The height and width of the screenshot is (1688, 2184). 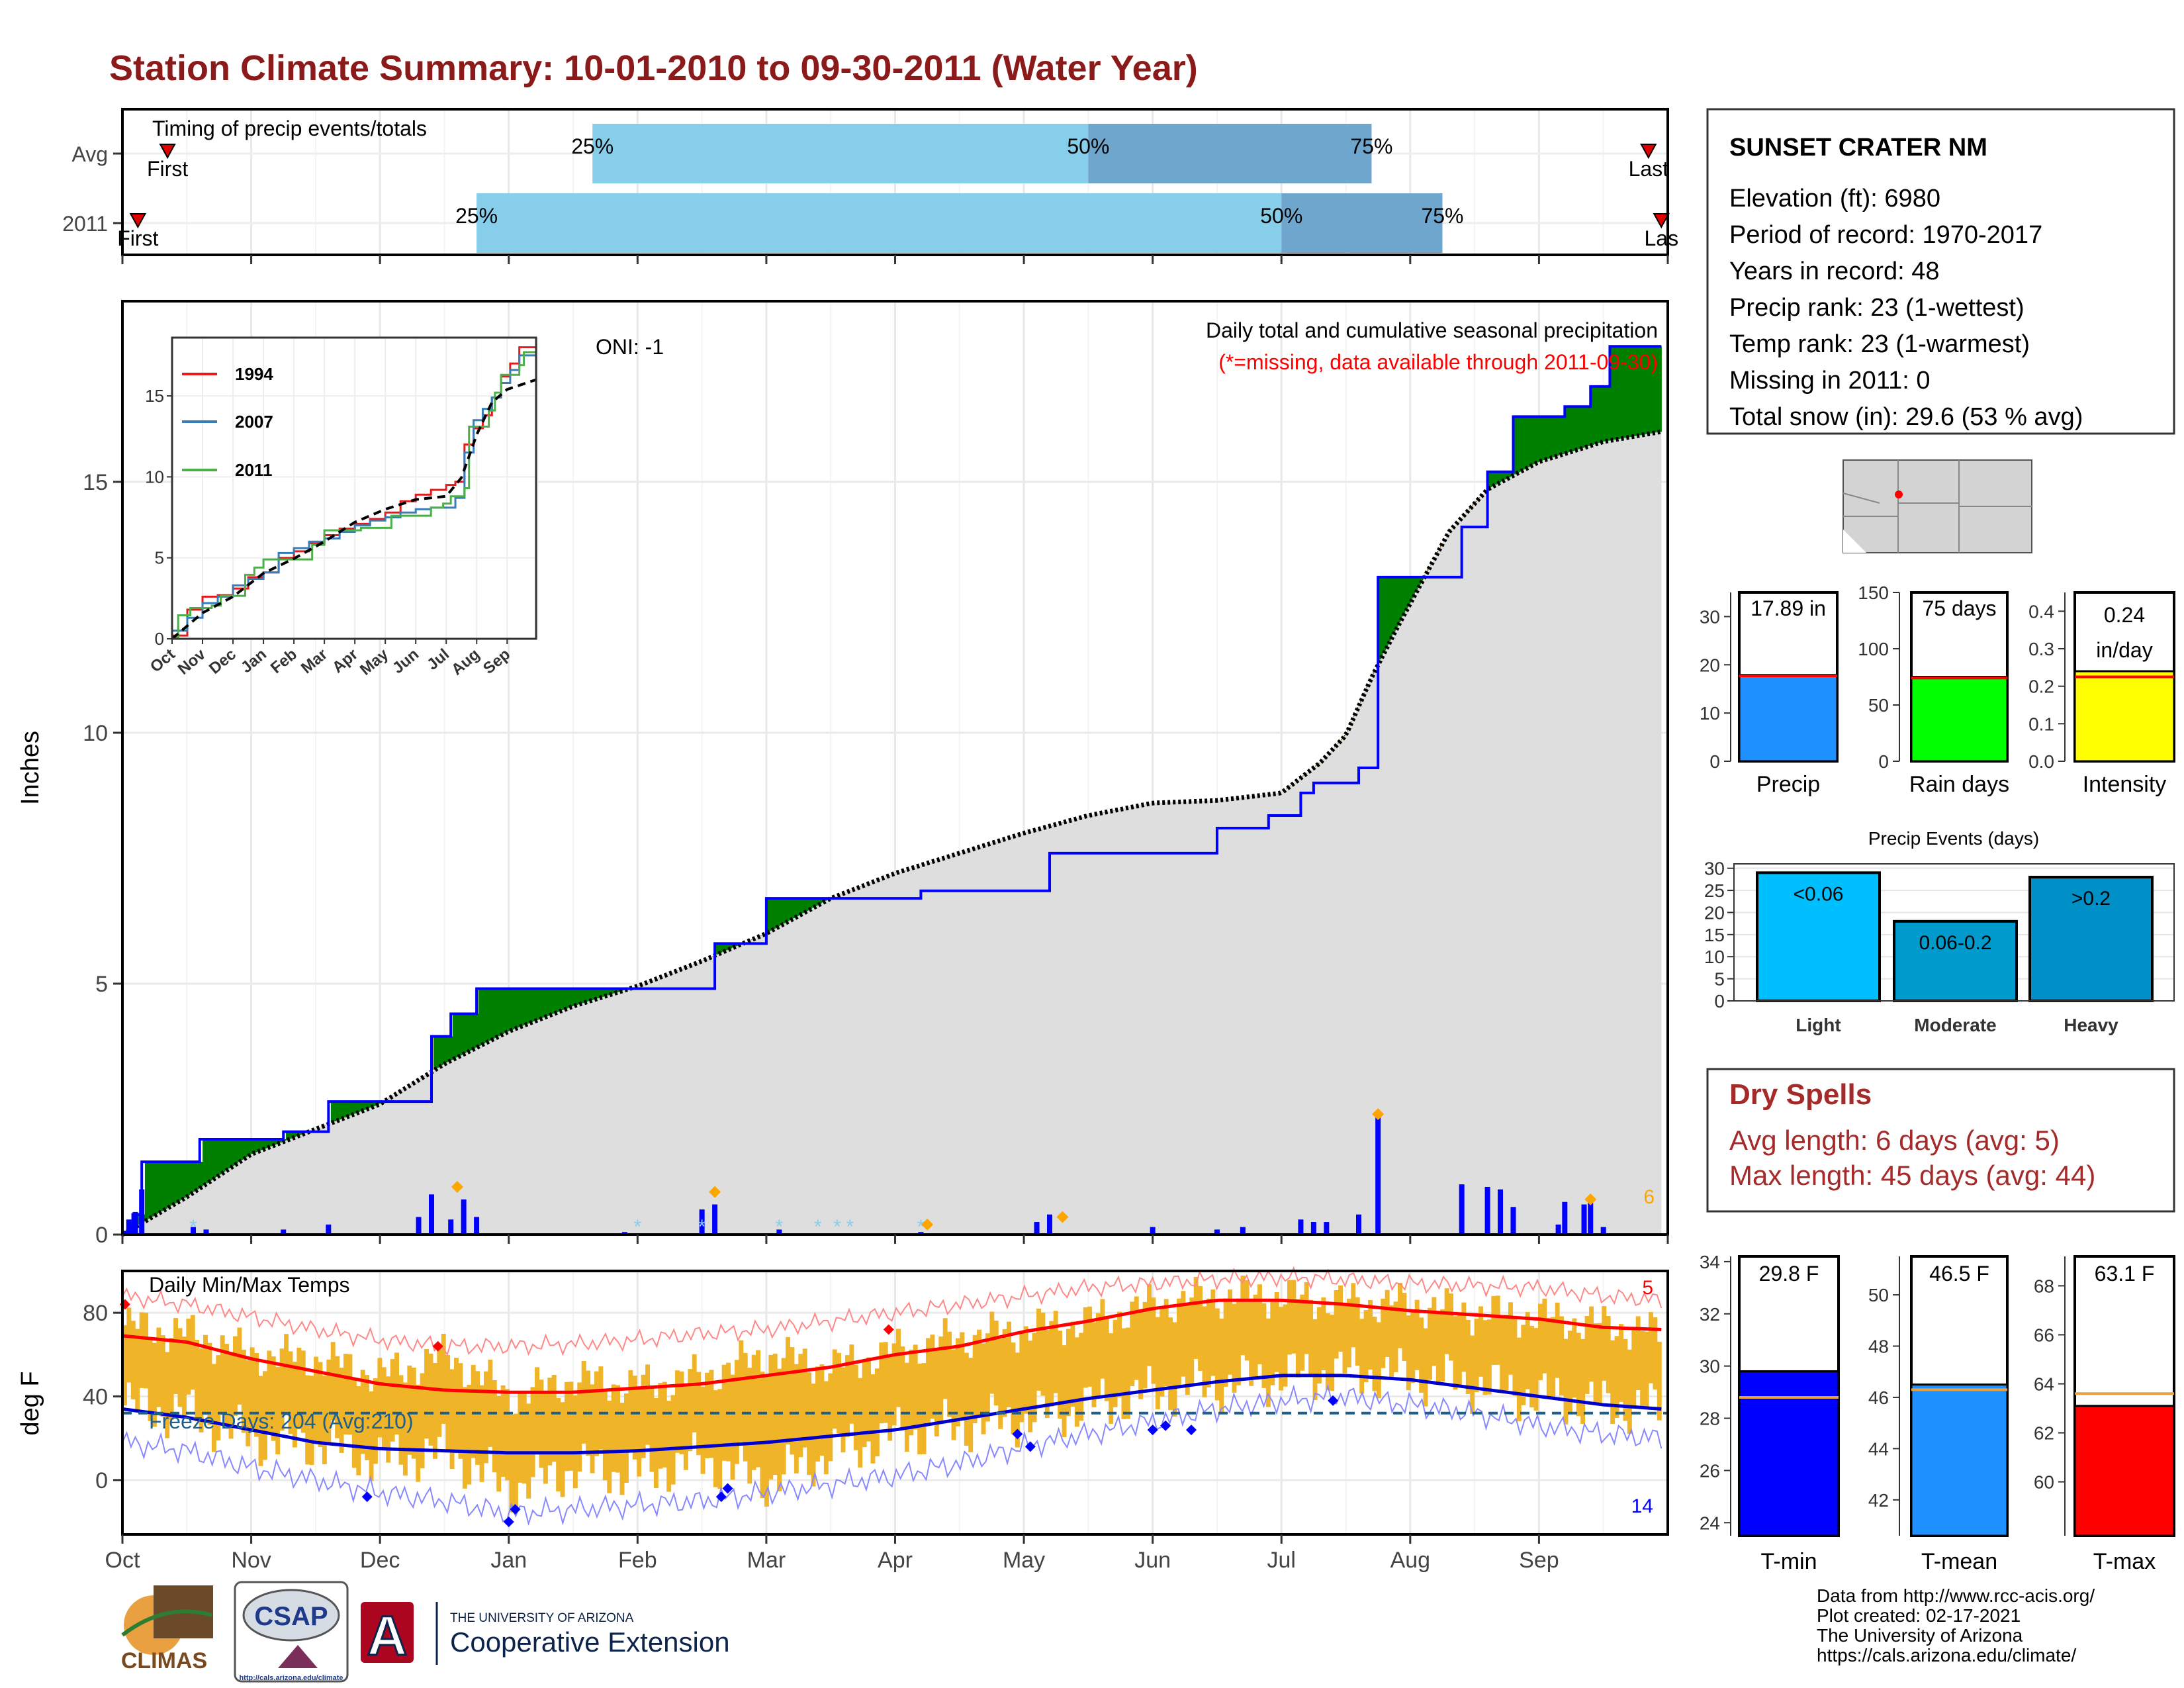 I want to click on record-min-line, so click(x=892, y=1454).